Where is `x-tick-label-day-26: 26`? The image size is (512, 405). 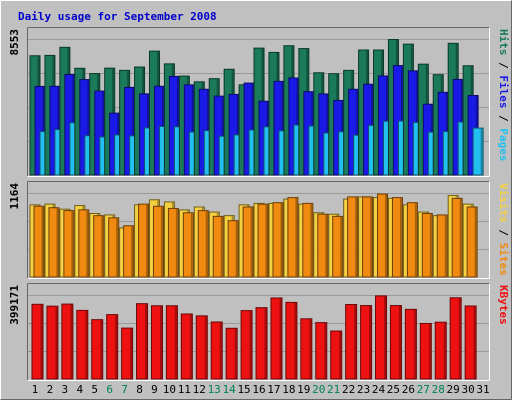
x-tick-label-day-26: 26 is located at coordinates (408, 389).